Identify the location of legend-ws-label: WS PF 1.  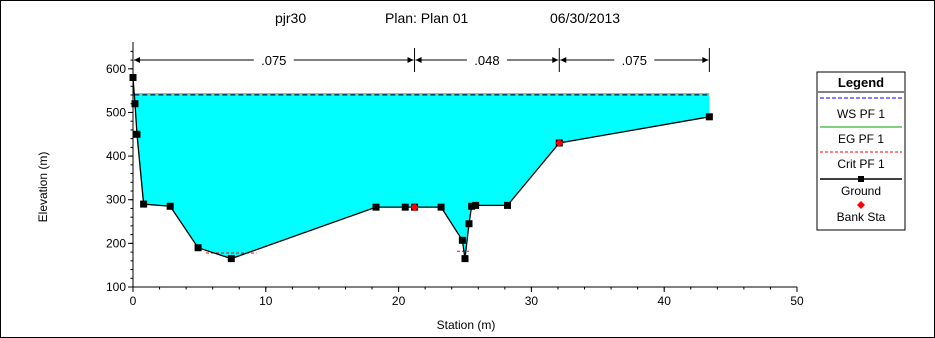
(861, 114).